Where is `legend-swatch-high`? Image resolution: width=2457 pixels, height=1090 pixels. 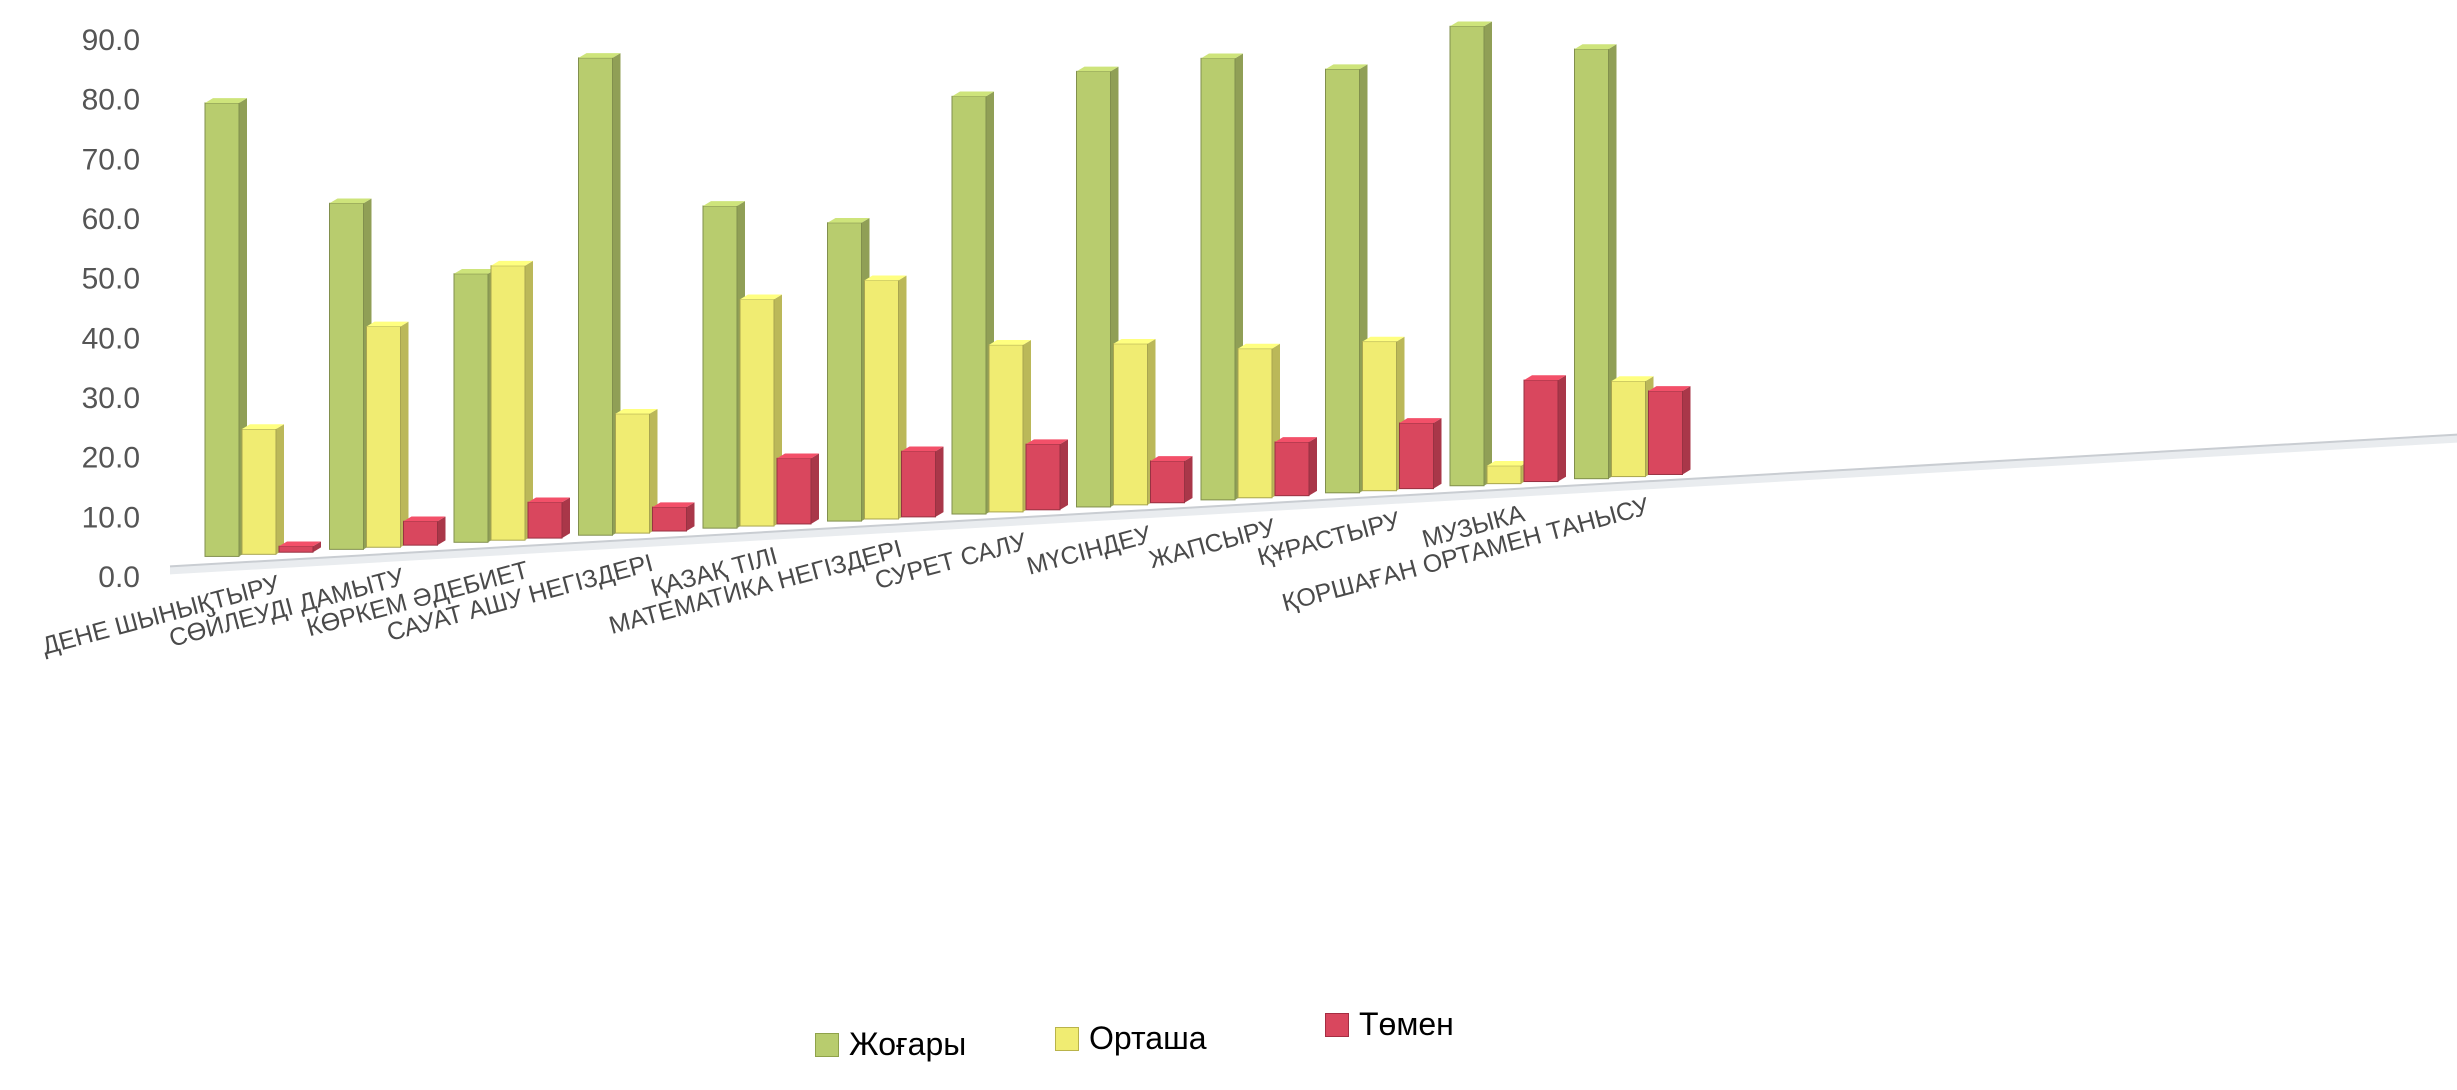
legend-swatch-high is located at coordinates (827, 1044).